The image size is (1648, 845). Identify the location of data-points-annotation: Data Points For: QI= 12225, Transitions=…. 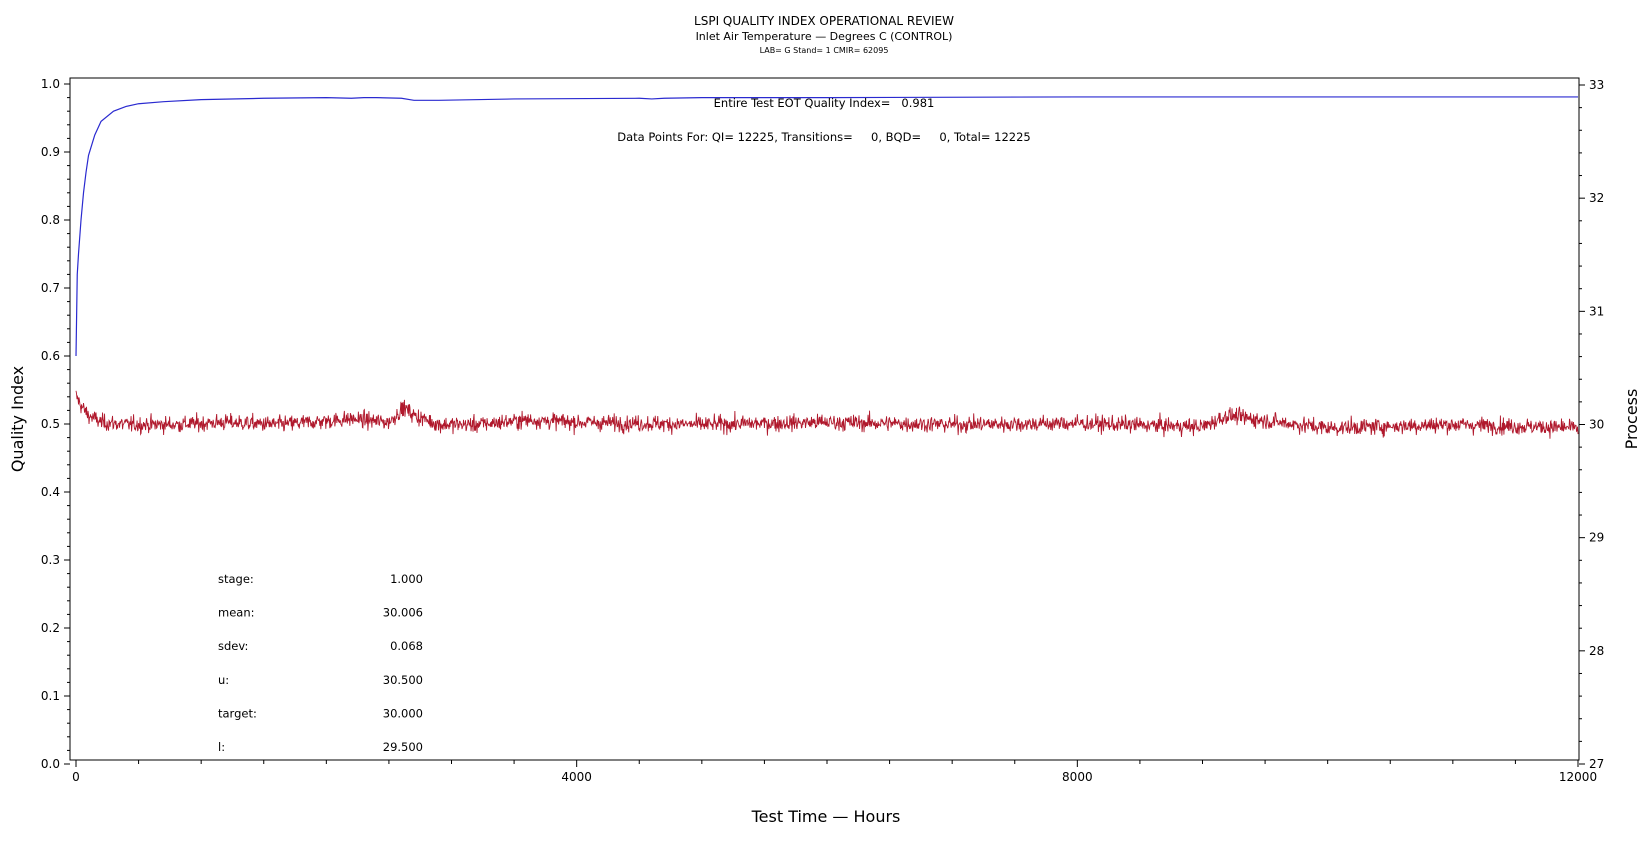
(823, 137).